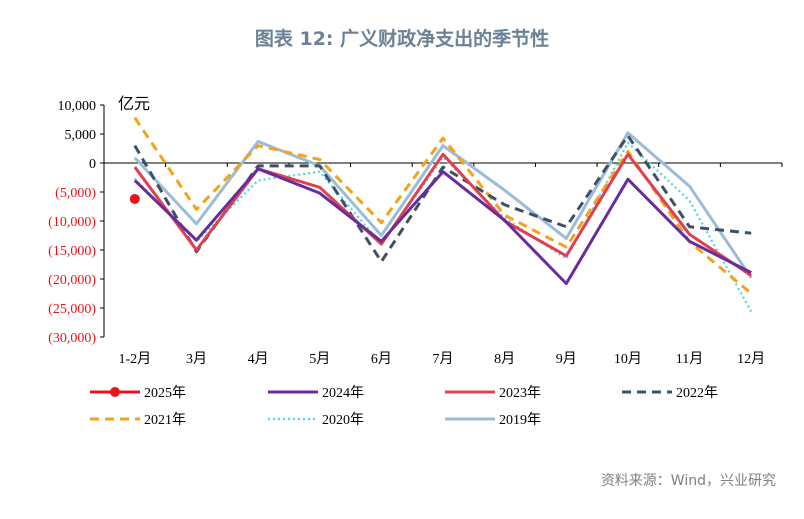 Image resolution: width=804 pixels, height=519 pixels. I want to click on unit-label: 亿元, so click(134, 103).